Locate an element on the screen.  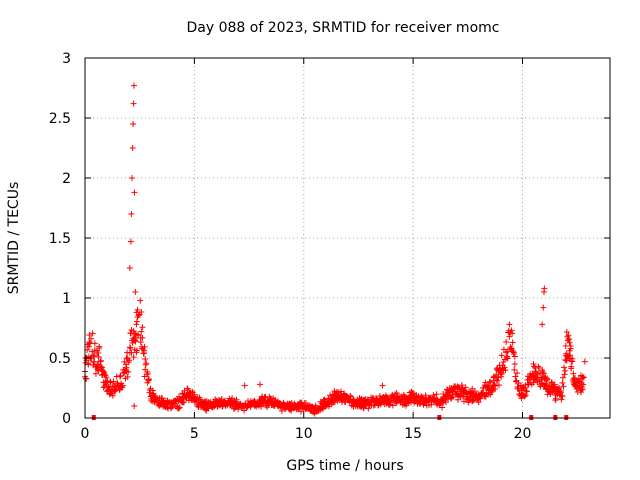
x-axis-label: GPS time / hours is located at coordinates (344, 466).